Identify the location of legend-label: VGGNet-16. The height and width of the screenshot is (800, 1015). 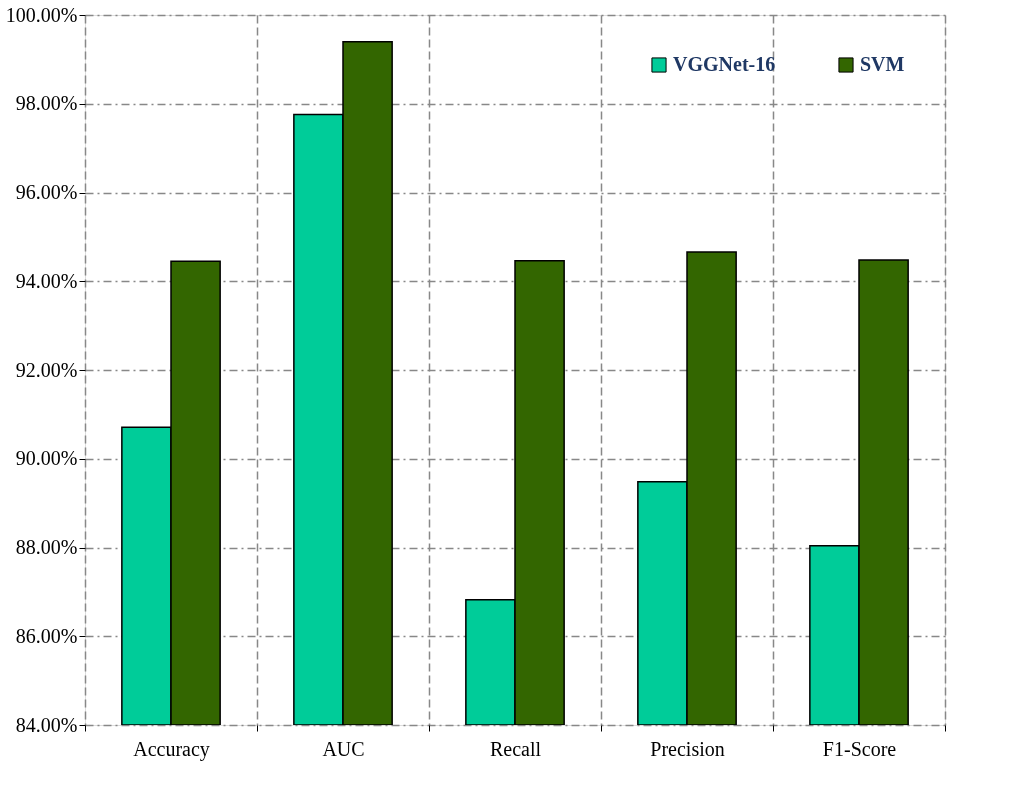
(724, 64).